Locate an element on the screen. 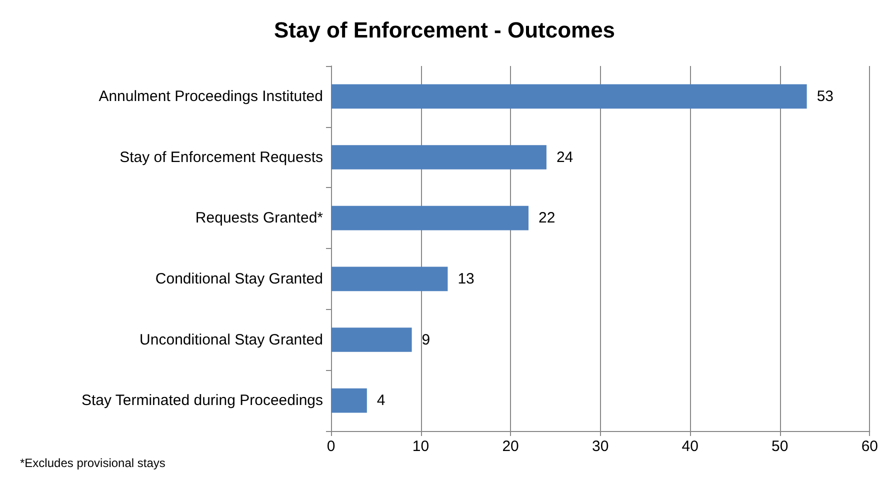 The width and height of the screenshot is (889, 487). data-label: 22 is located at coordinates (547, 218).